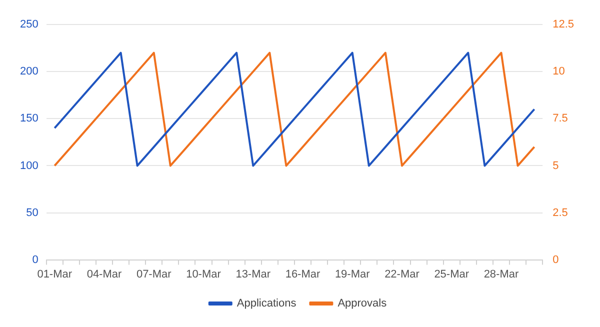 The height and width of the screenshot is (327, 600). Describe the element at coordinates (29, 24) in the screenshot. I see `y-tick-label: 250` at that location.